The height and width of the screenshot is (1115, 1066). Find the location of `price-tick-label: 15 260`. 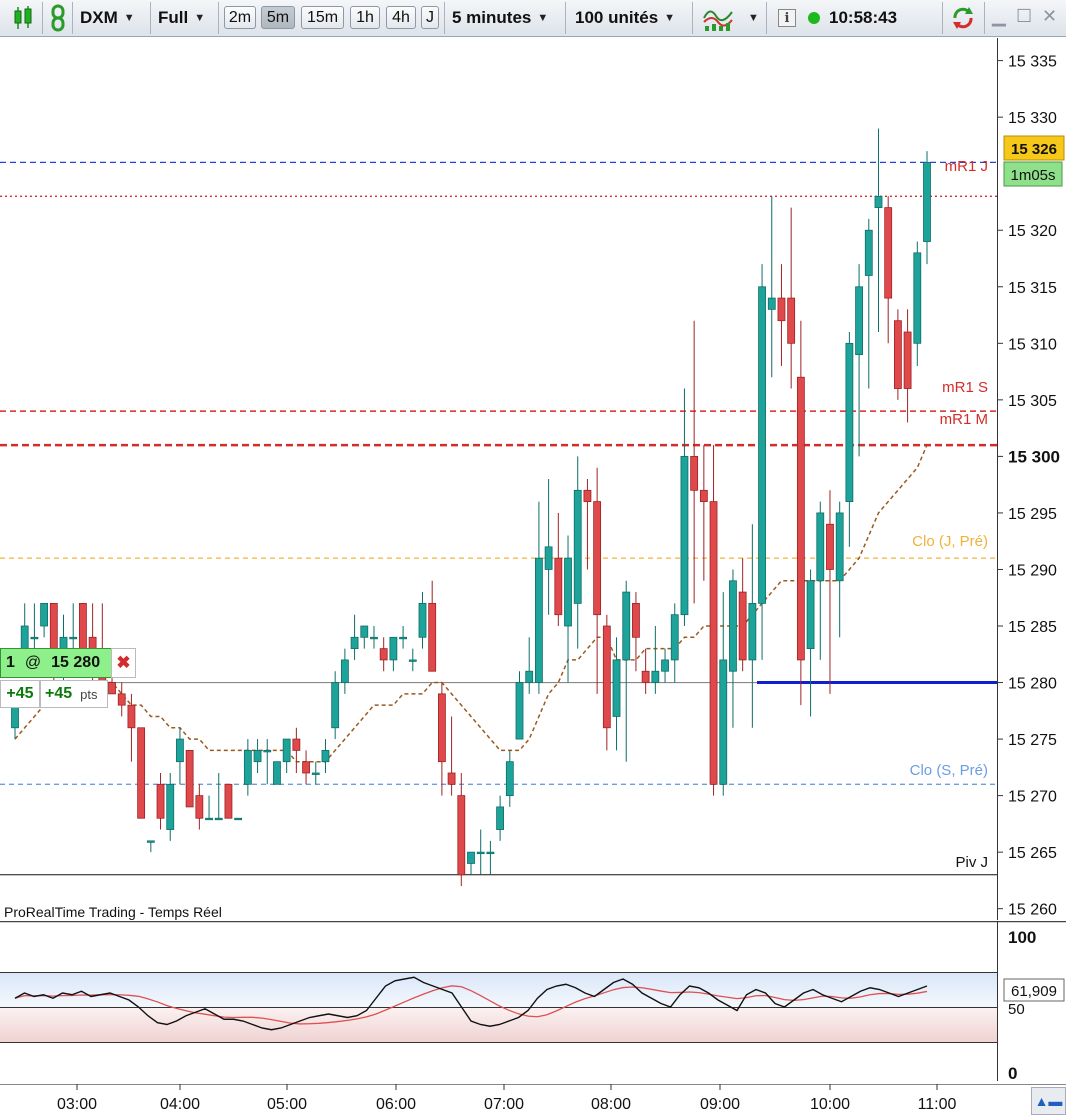

price-tick-label: 15 260 is located at coordinates (1032, 910).